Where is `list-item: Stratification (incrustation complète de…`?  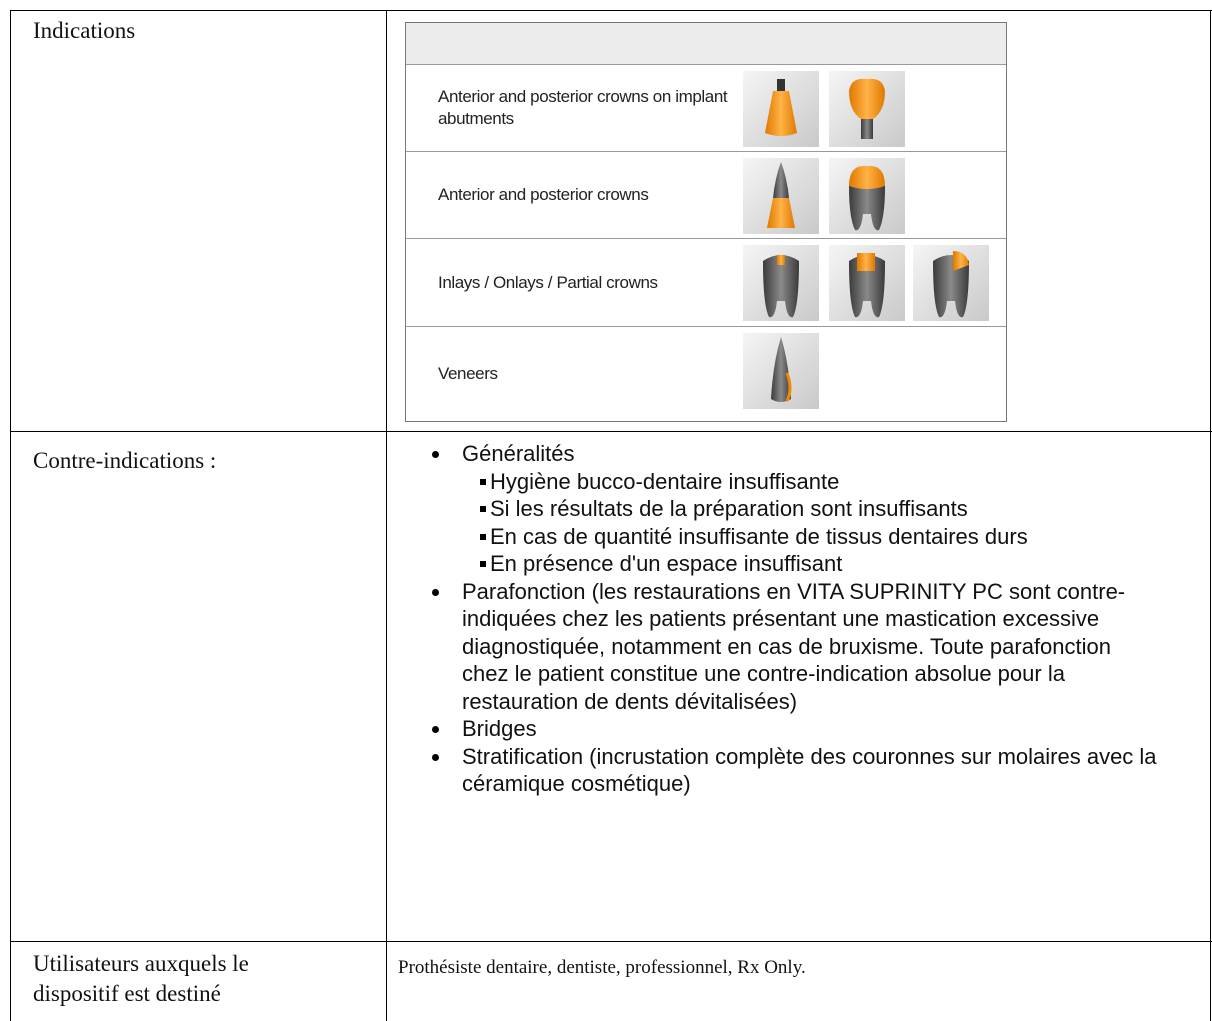
list-item: Stratification (incrustation complète de… is located at coordinates (796, 770).